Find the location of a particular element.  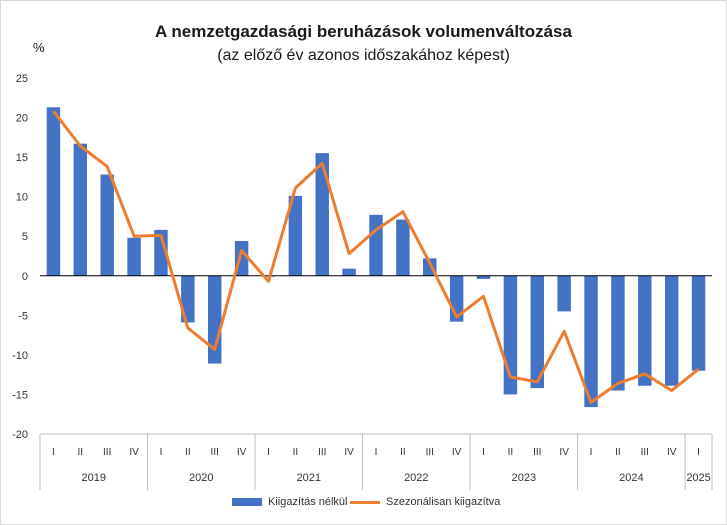

y-tick-label: 10 is located at coordinates (22, 198).